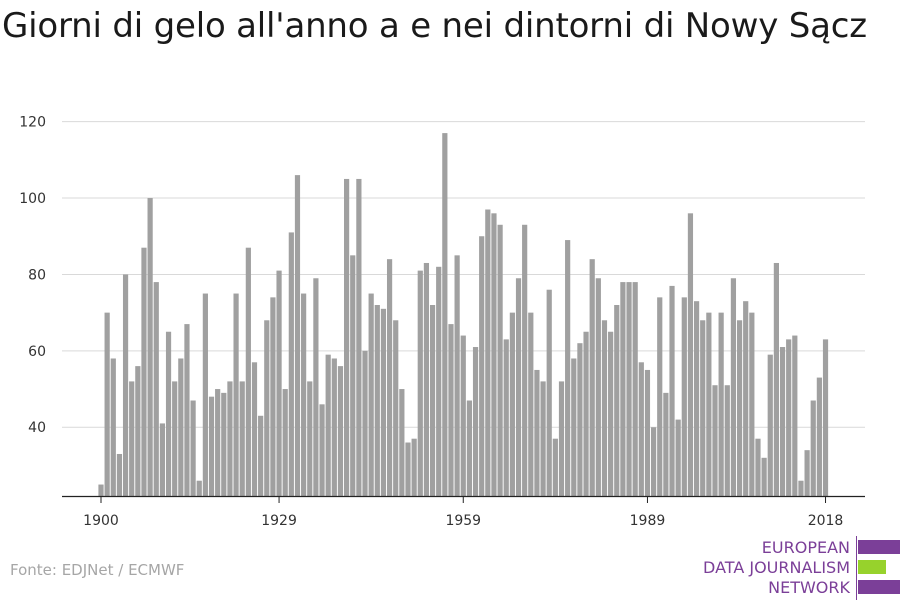  Describe the element at coordinates (825, 417) in the screenshot. I see `bar-2018` at that location.